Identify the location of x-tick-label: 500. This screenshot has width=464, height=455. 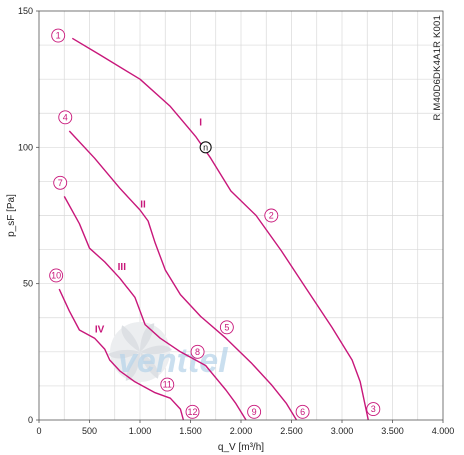
(89, 431).